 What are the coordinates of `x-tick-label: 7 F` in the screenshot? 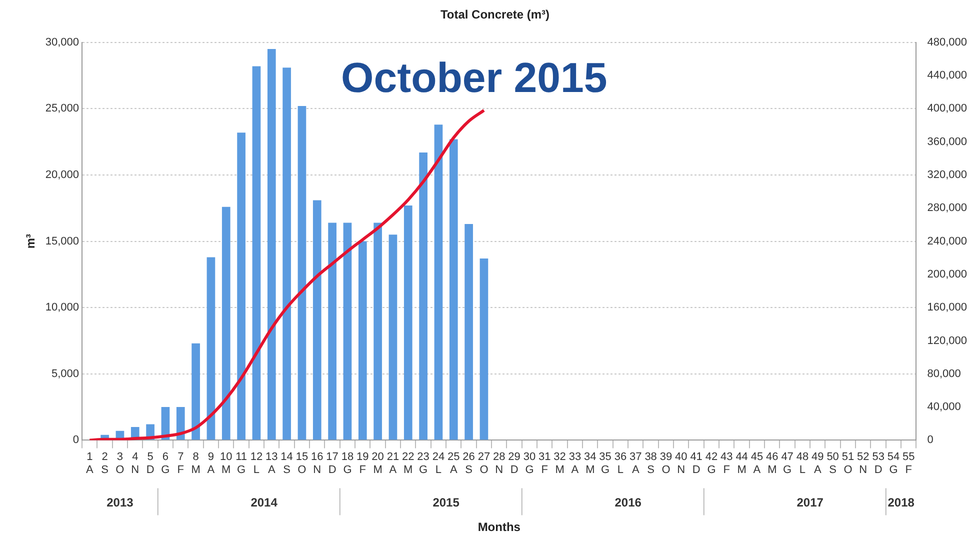 It's located at (180, 463).